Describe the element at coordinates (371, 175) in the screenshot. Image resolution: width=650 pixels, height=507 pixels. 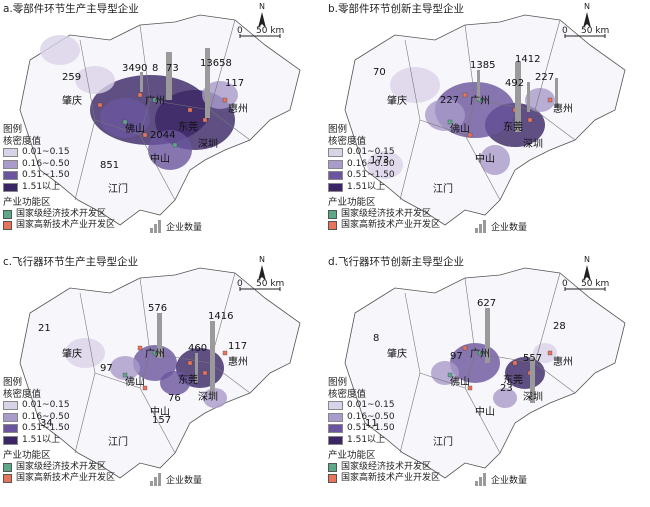
I see `legend-class-label: 0.51~1.50` at that location.